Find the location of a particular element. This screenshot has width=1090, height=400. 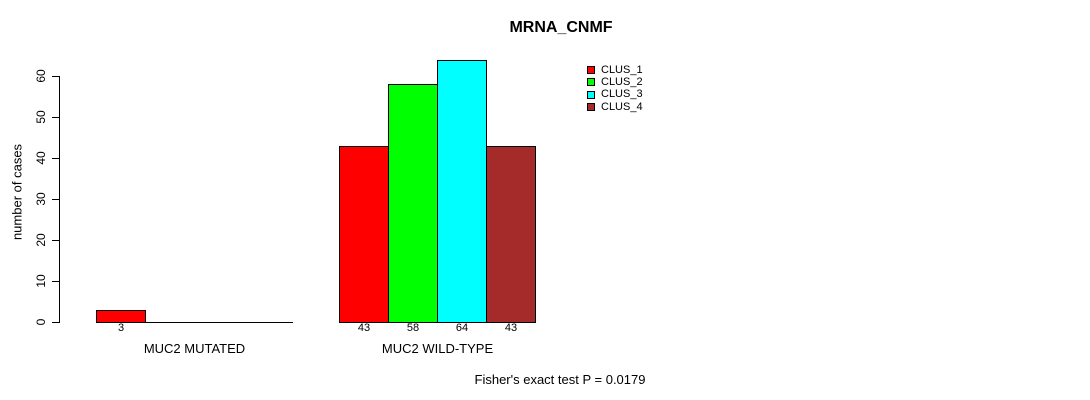

legend: CLUS_1 CLUS_2 CLUS_3 CLUS_4 is located at coordinates (615, 88).